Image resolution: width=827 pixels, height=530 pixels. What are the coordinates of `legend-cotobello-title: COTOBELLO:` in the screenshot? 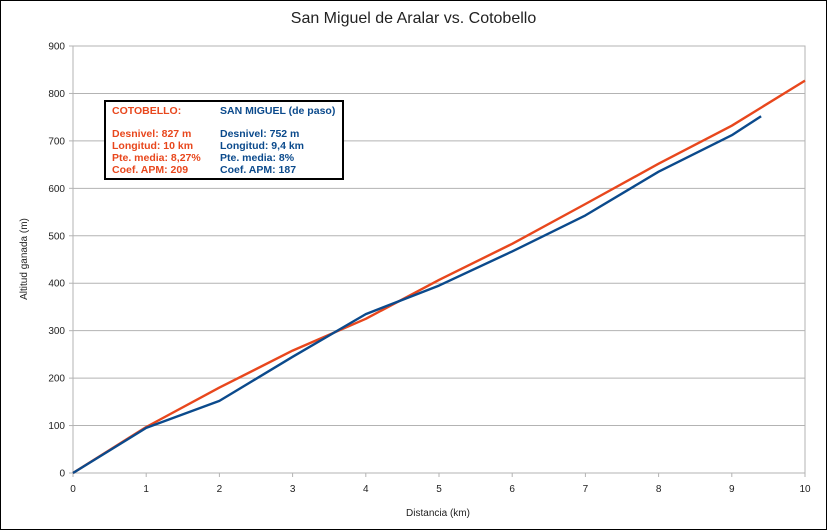 It's located at (147, 111).